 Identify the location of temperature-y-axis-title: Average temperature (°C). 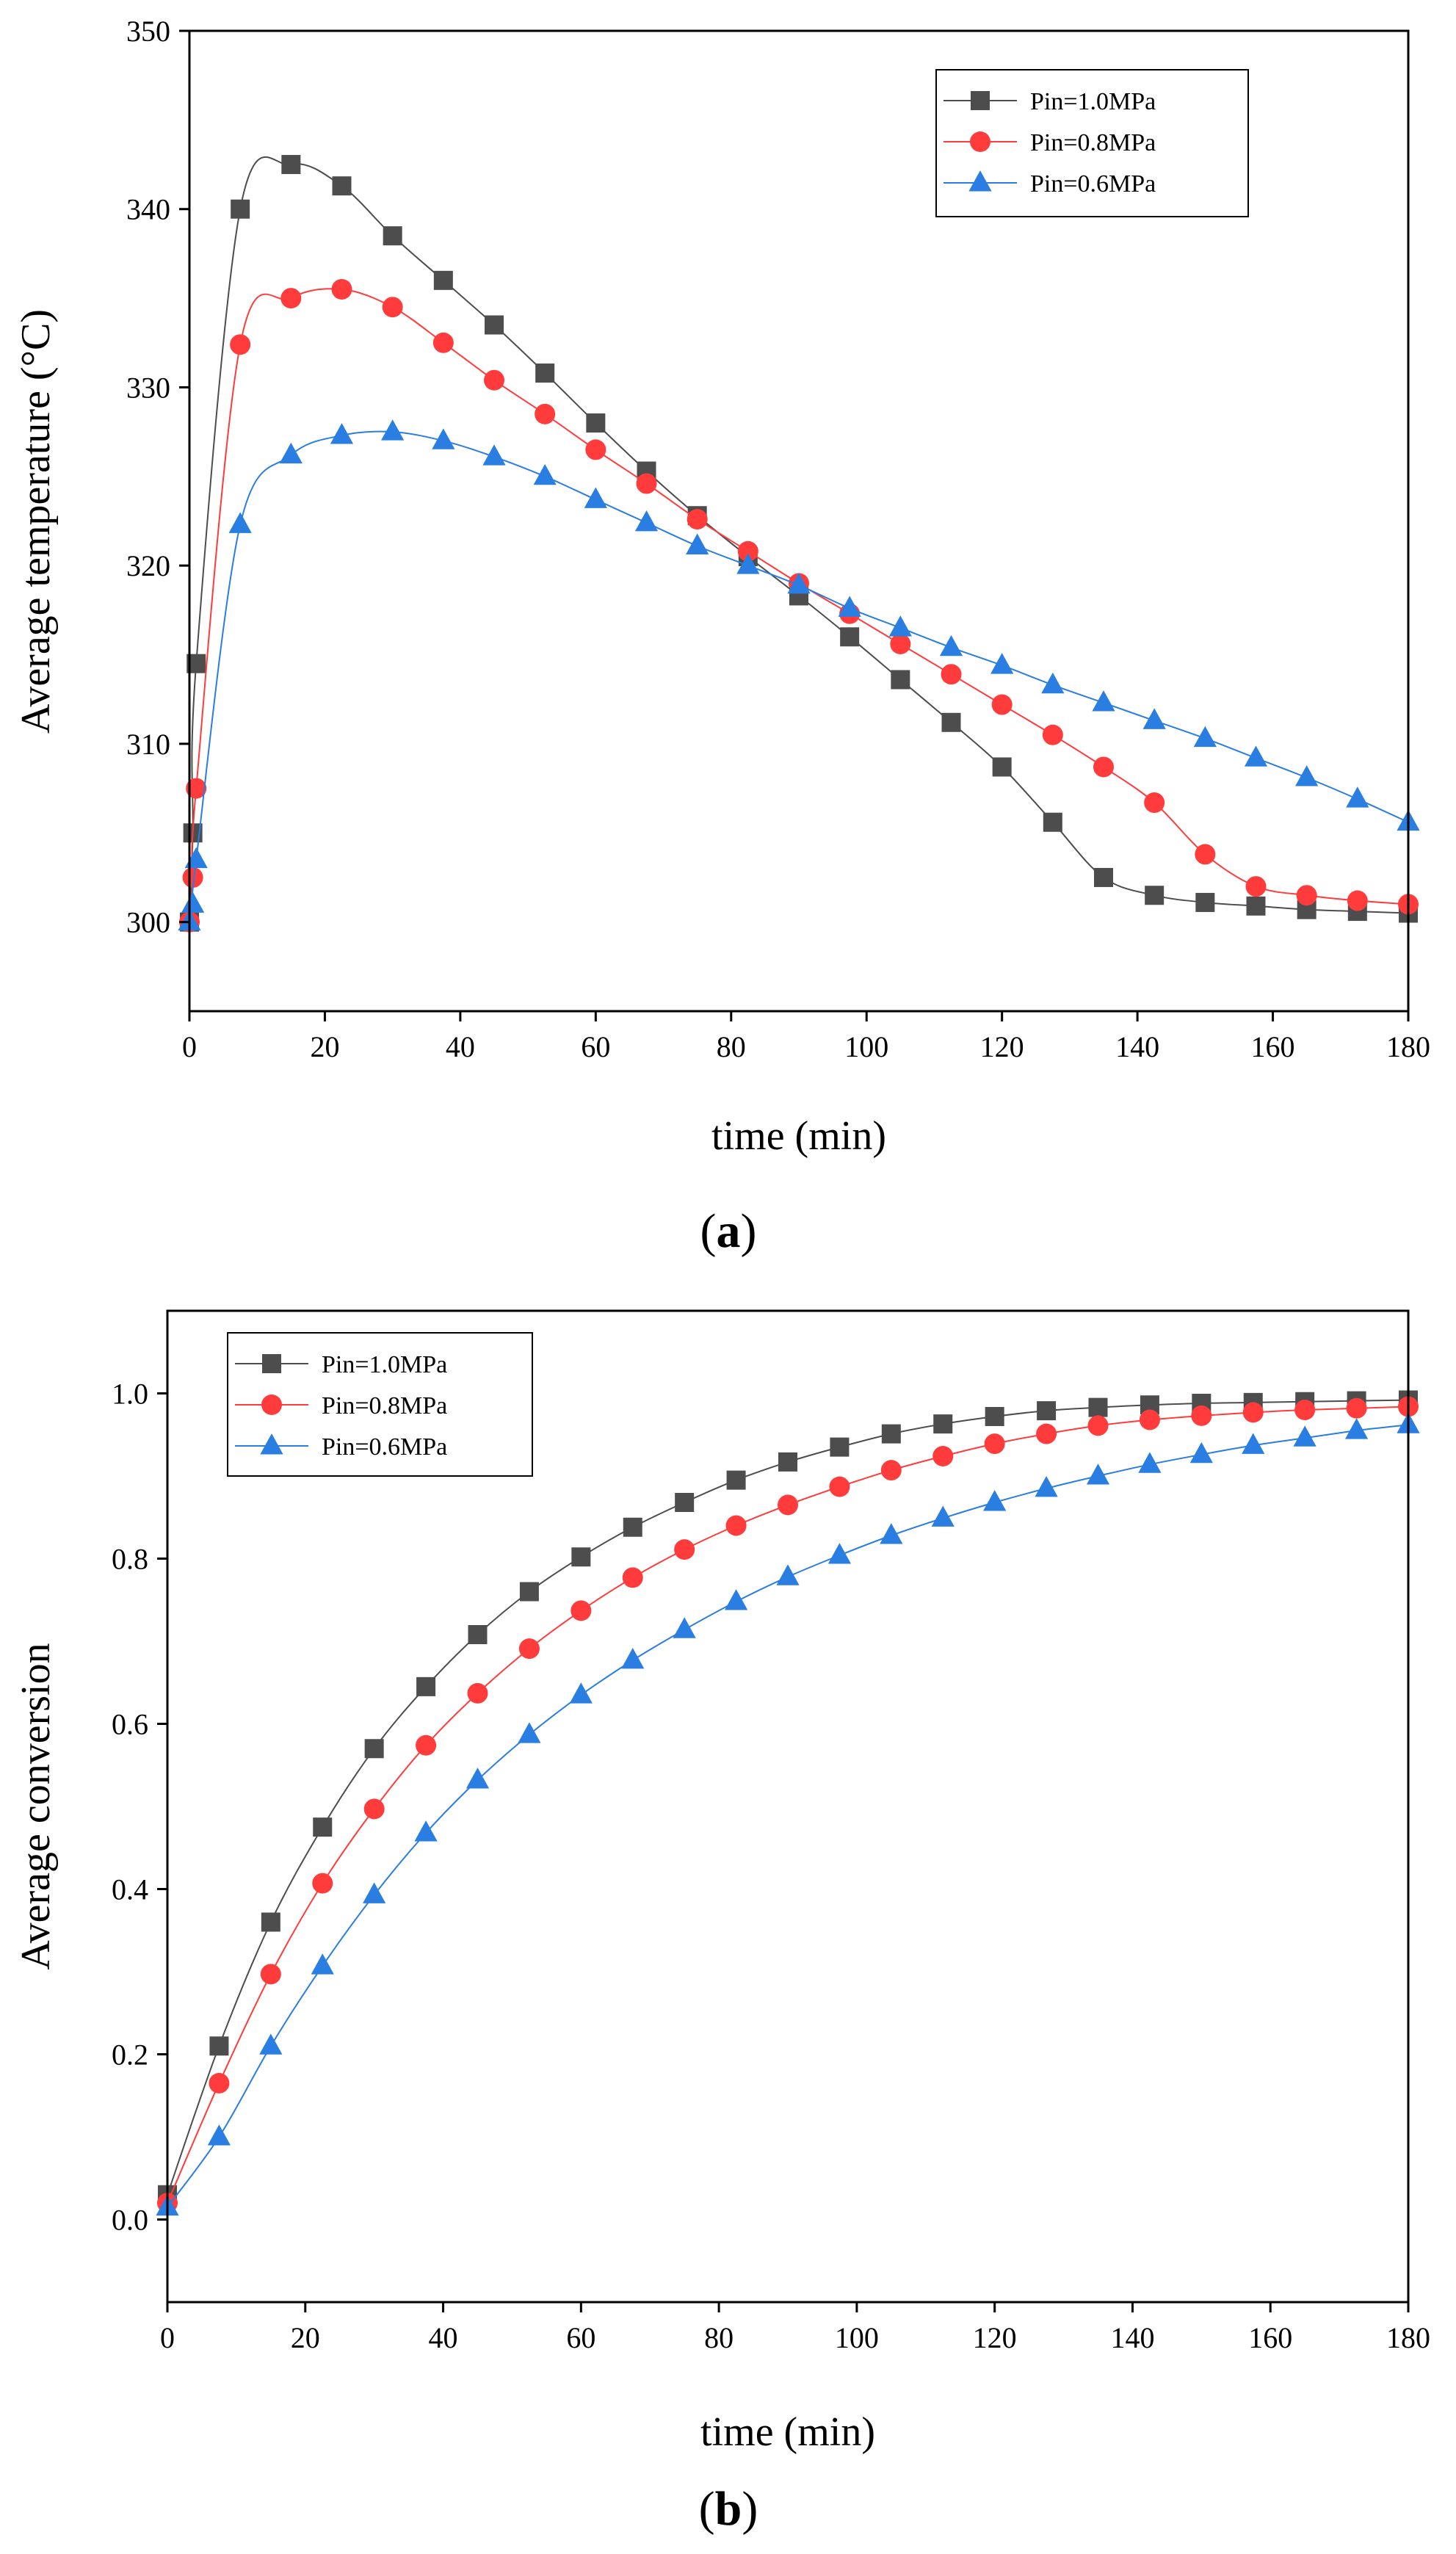
(36, 521).